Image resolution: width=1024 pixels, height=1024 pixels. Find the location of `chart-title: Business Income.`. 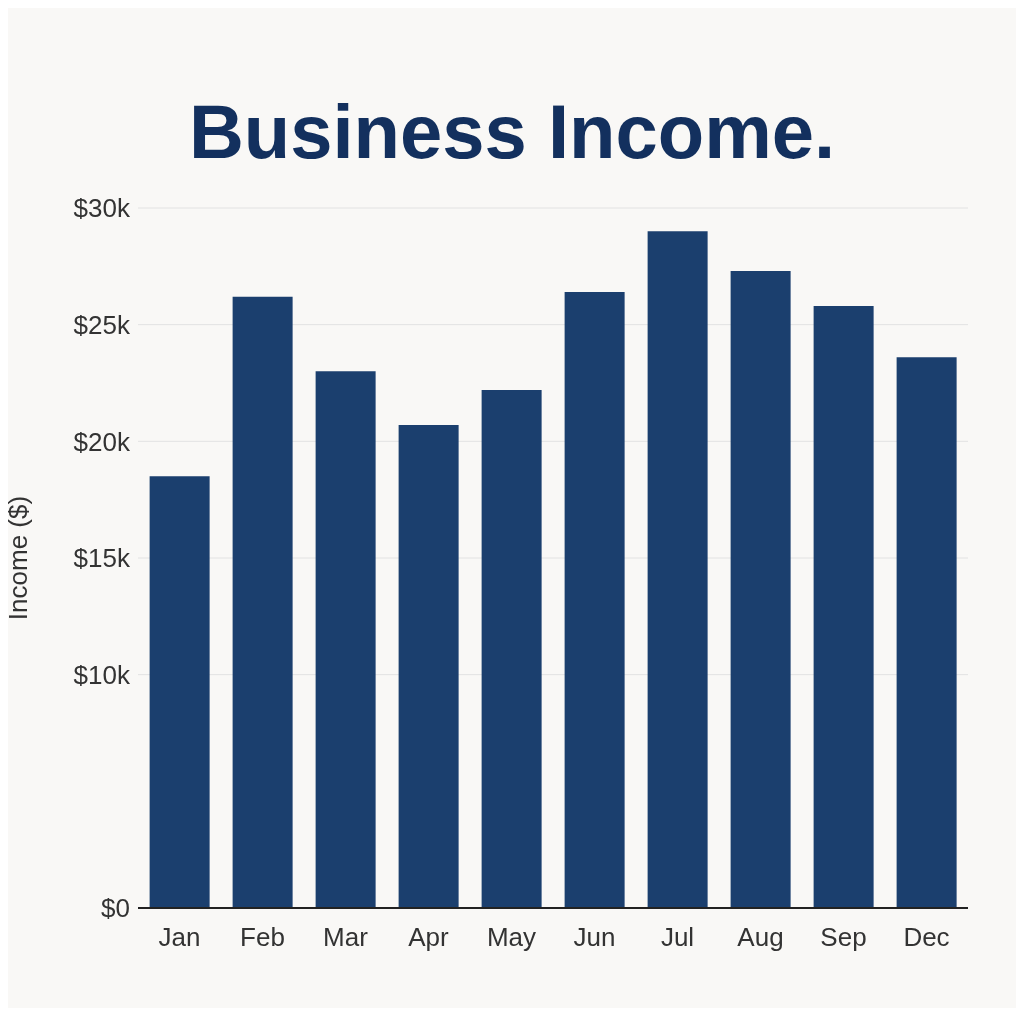

chart-title: Business Income. is located at coordinates (512, 132).